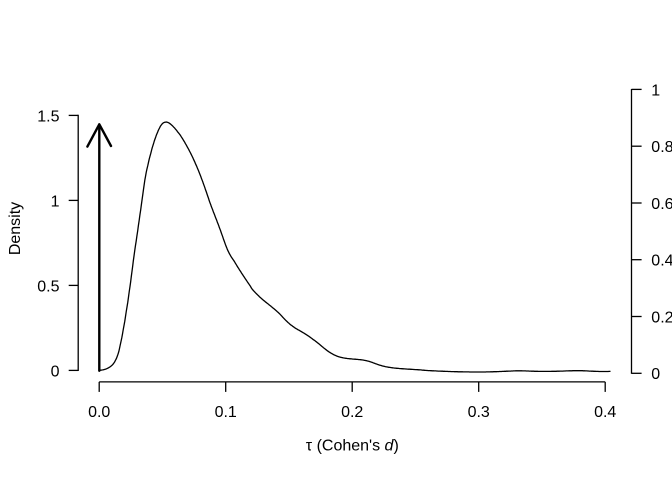 The width and height of the screenshot is (672, 480). What do you see at coordinates (661, 204) in the screenshot?
I see `svg-text: 0.6` at bounding box center [661, 204].